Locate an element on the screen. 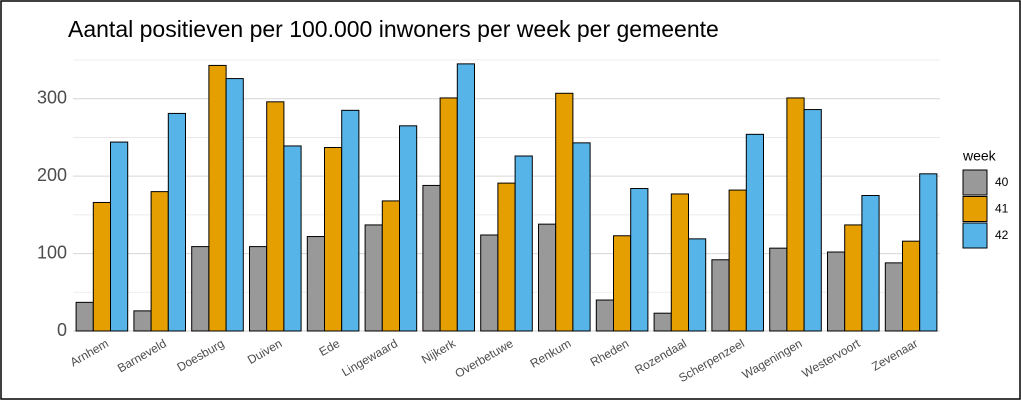 This screenshot has height=400, width=1021. legend-label: 40 is located at coordinates (1002, 182).